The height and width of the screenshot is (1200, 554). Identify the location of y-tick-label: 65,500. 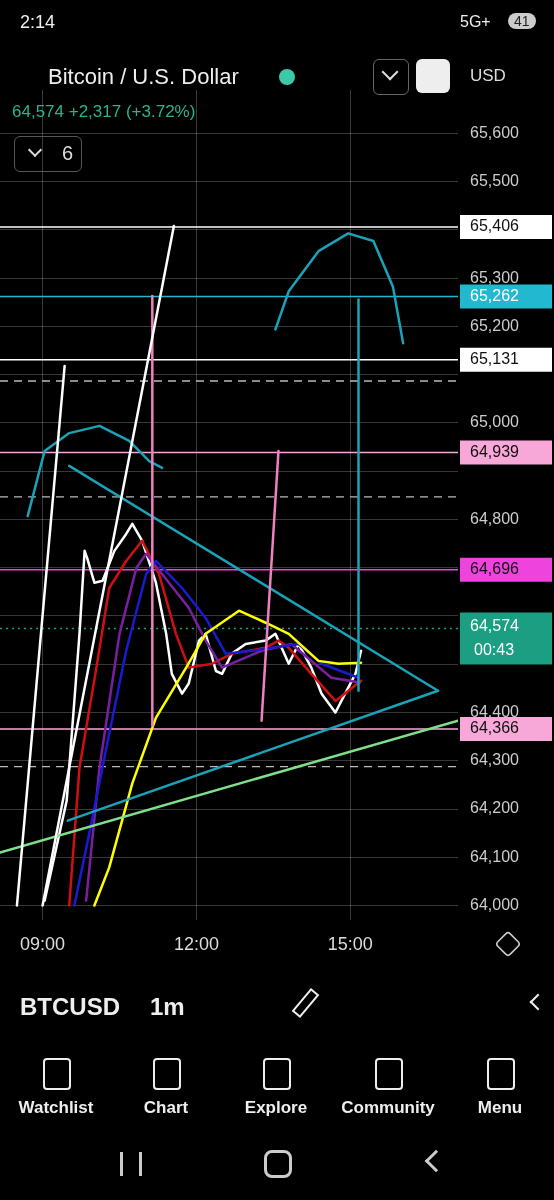
(495, 181).